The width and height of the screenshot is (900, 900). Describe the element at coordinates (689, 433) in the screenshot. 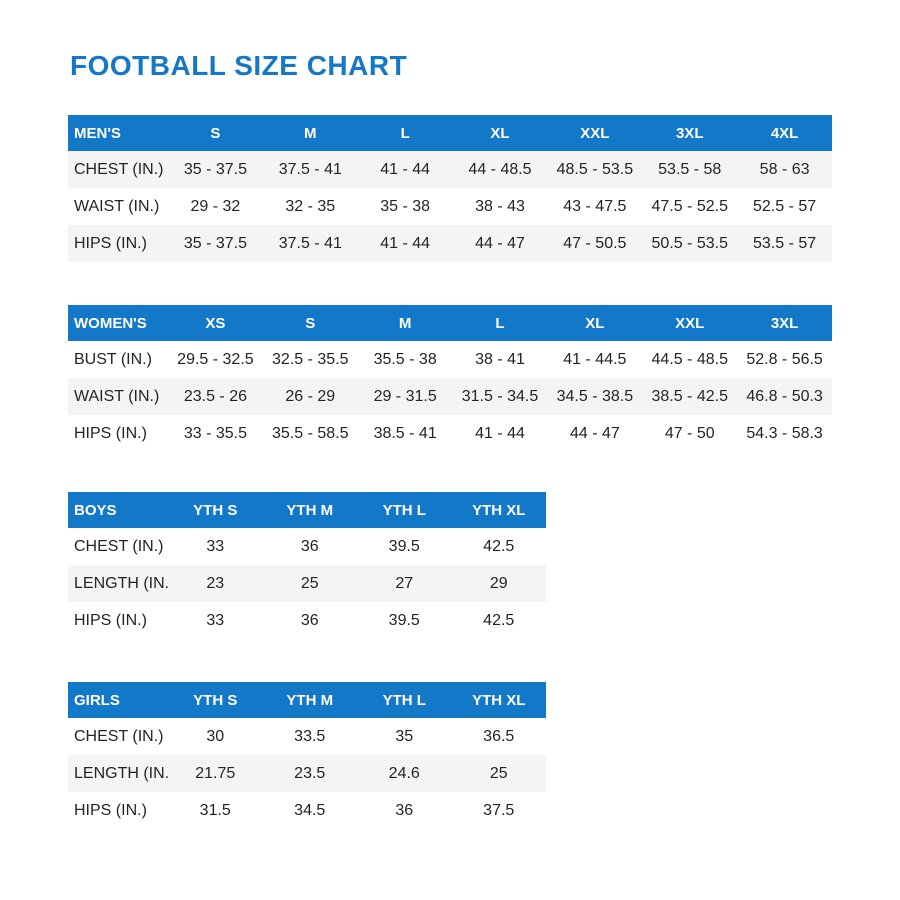

I see `size-cell: 47 - 50` at that location.